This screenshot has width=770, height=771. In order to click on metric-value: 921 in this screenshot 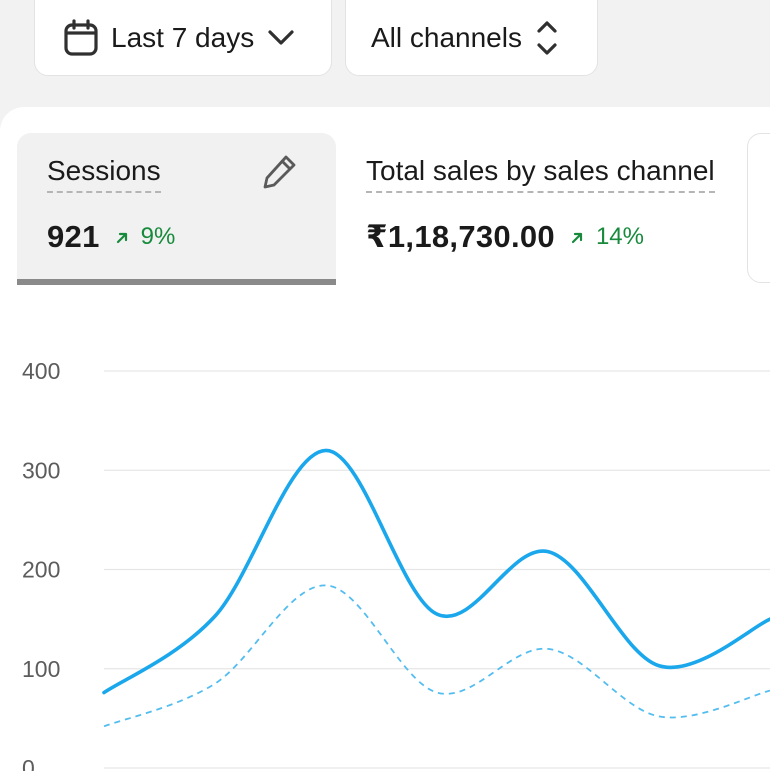, I will do `click(73, 236)`.